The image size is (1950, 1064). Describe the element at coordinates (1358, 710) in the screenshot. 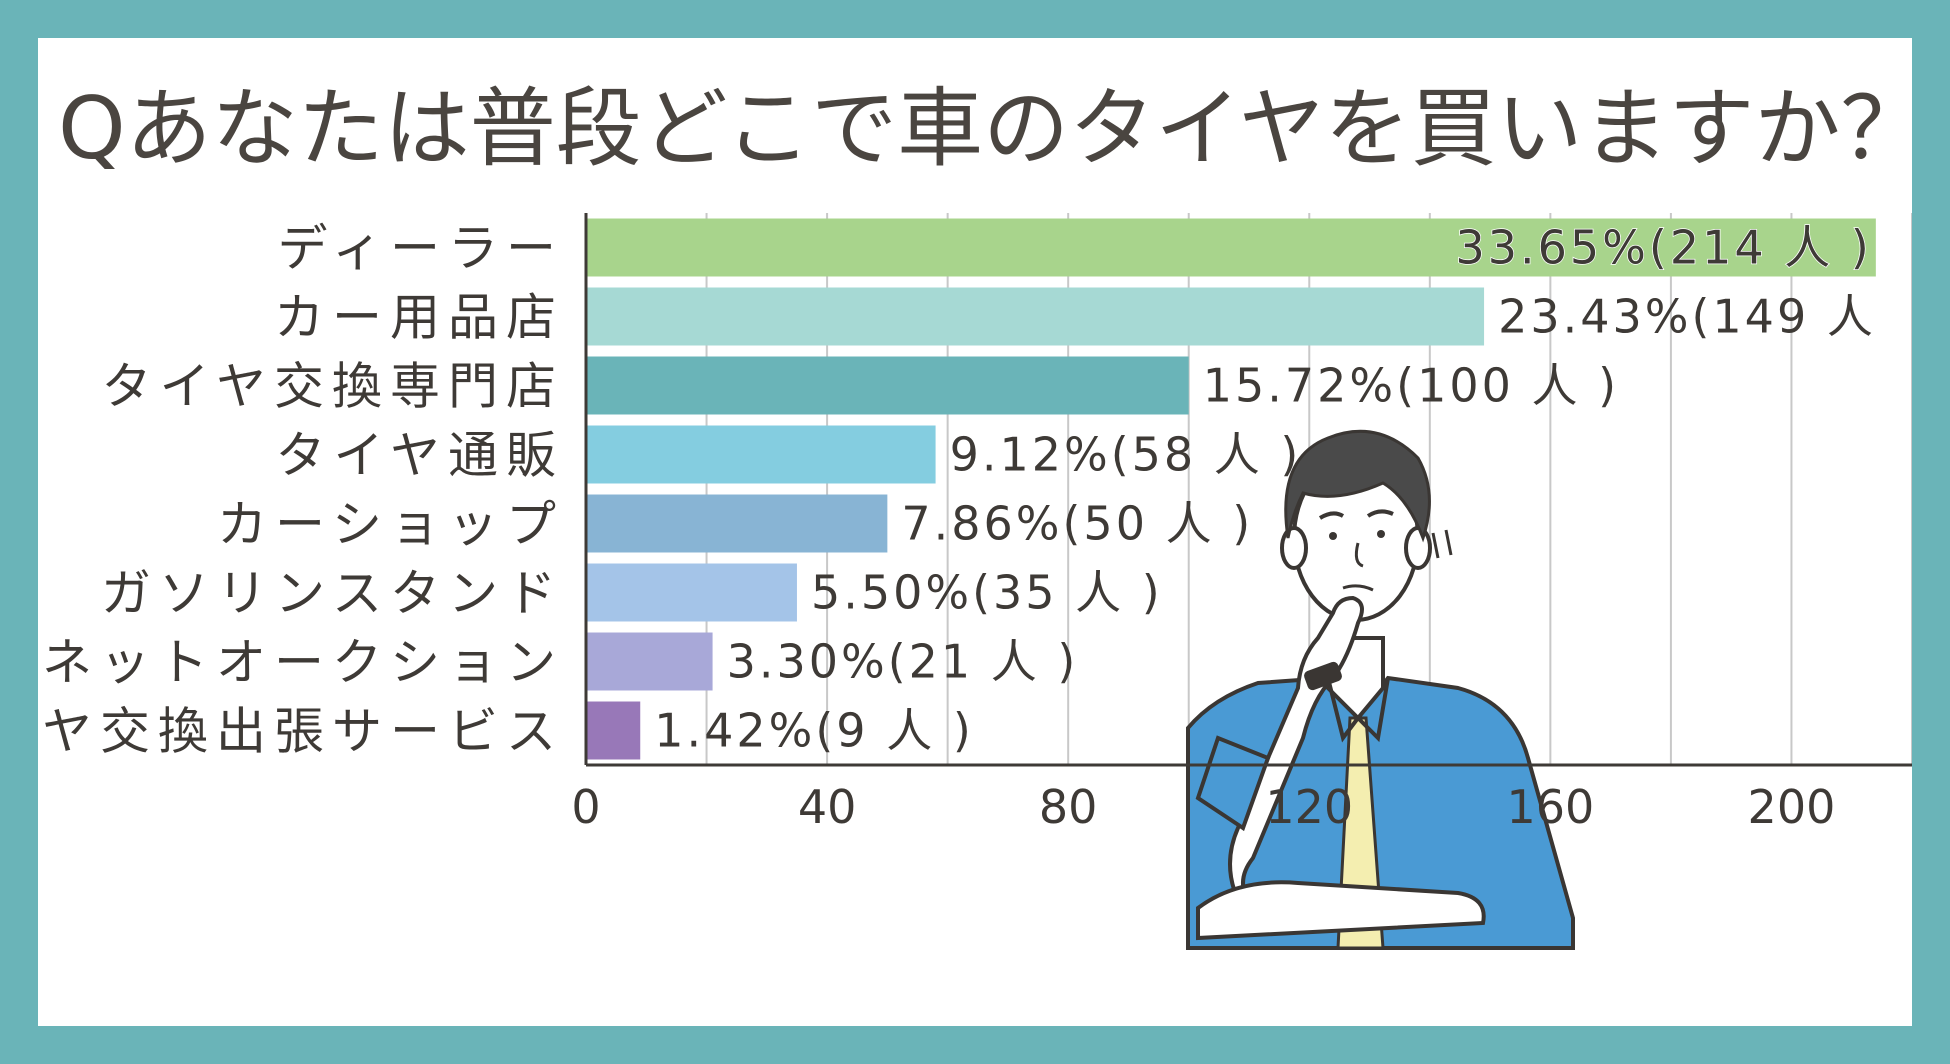

I see `collar` at that location.